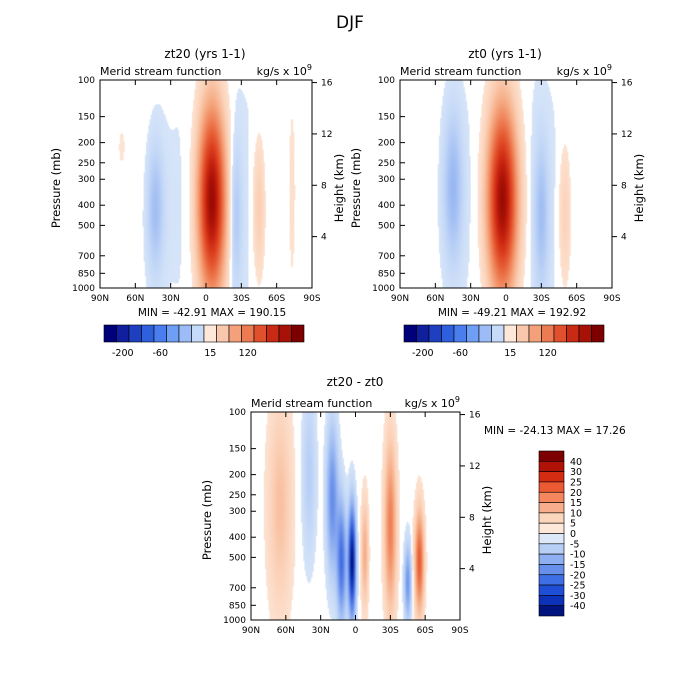 Image resolution: width=700 pixels, height=700 pixels. Describe the element at coordinates (576, 472) in the screenshot. I see `colorbar-label: 30` at that location.